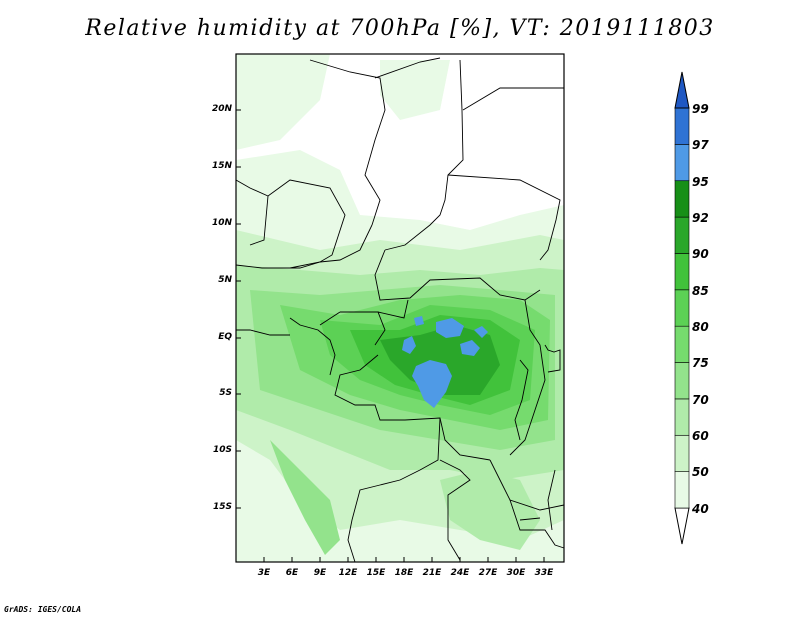 The height and width of the screenshot is (618, 800). Describe the element at coordinates (544, 573) in the screenshot. I see `lon-label: 33E` at that location.